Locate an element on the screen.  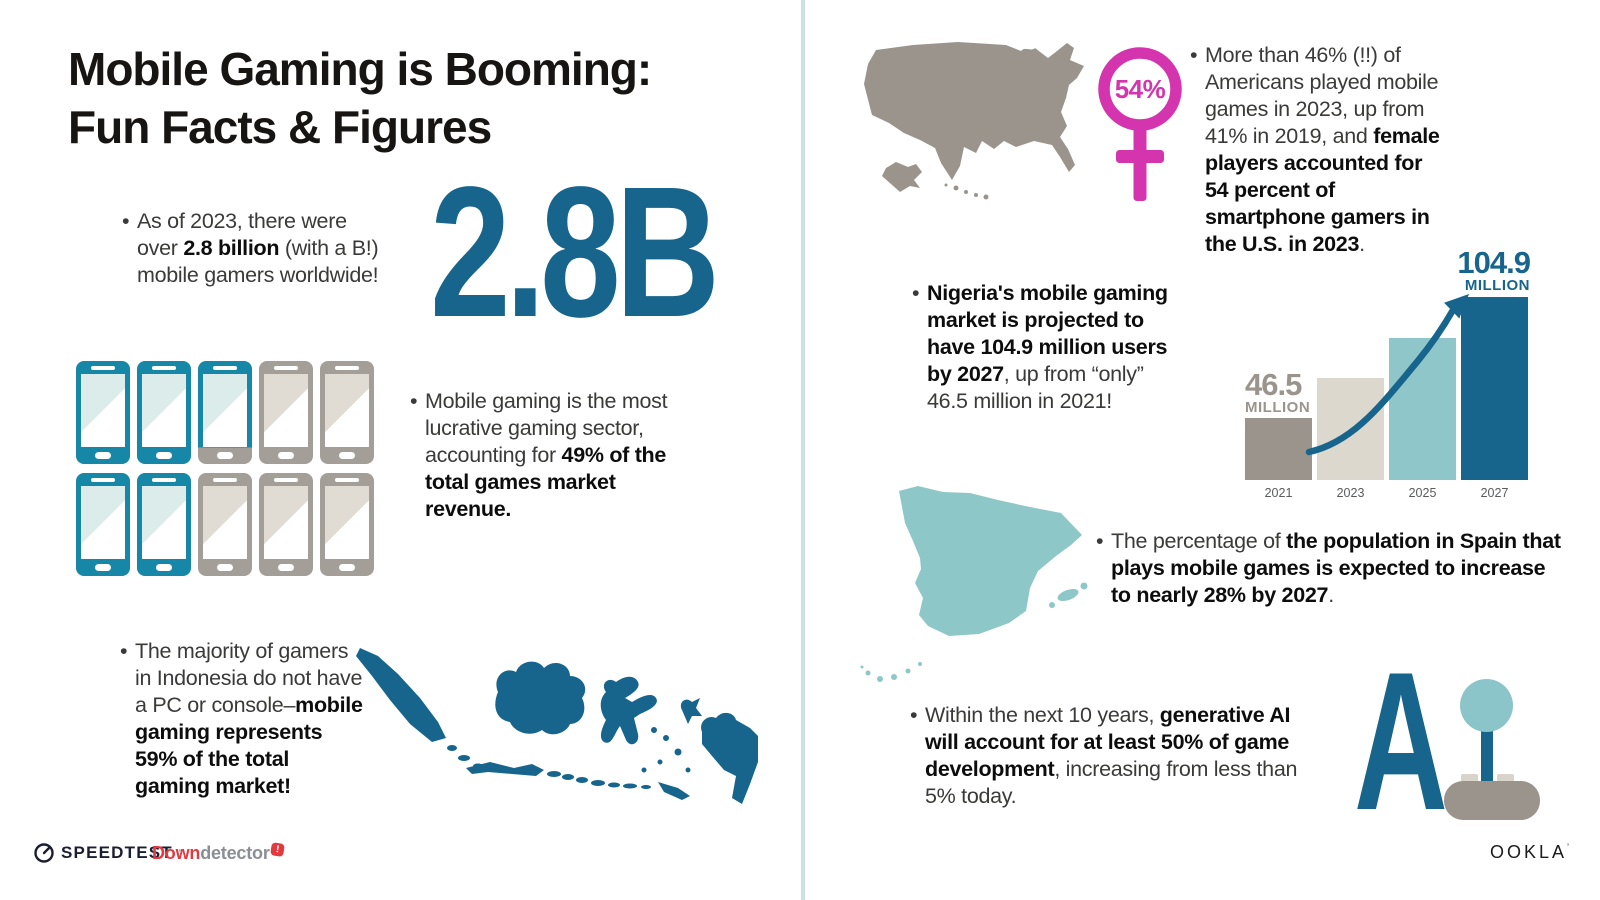
bar-chart-bars is located at coordinates (1387, 365).